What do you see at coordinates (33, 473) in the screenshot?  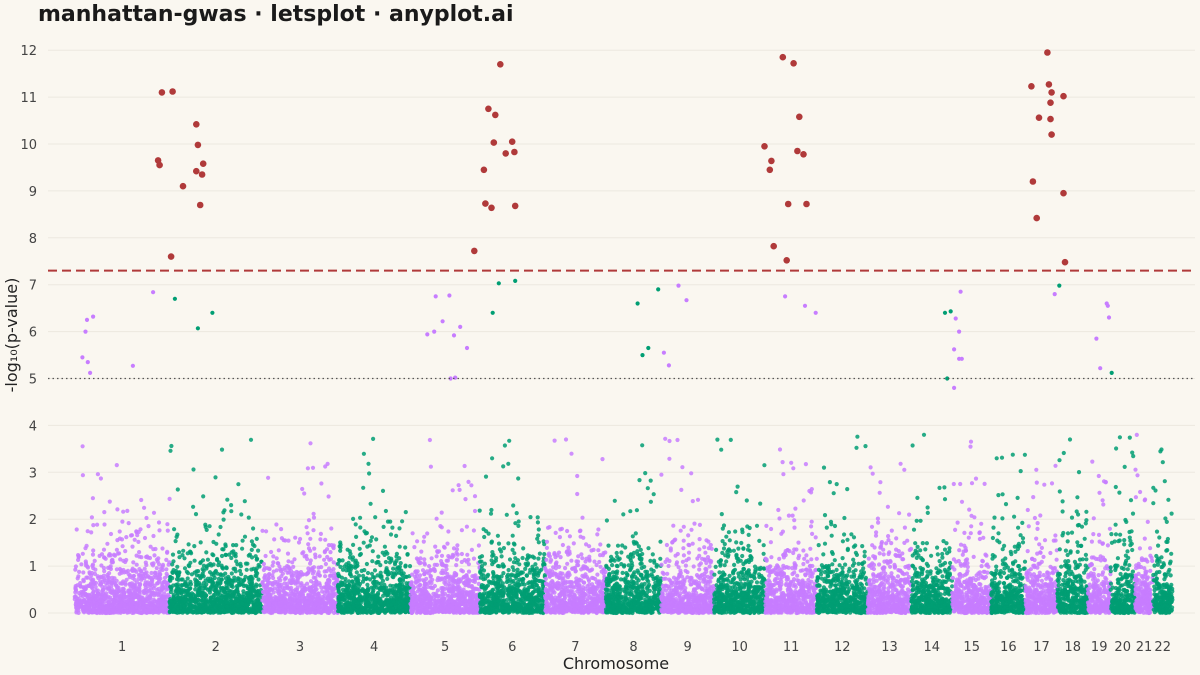 I see `y-tick-label: 3` at bounding box center [33, 473].